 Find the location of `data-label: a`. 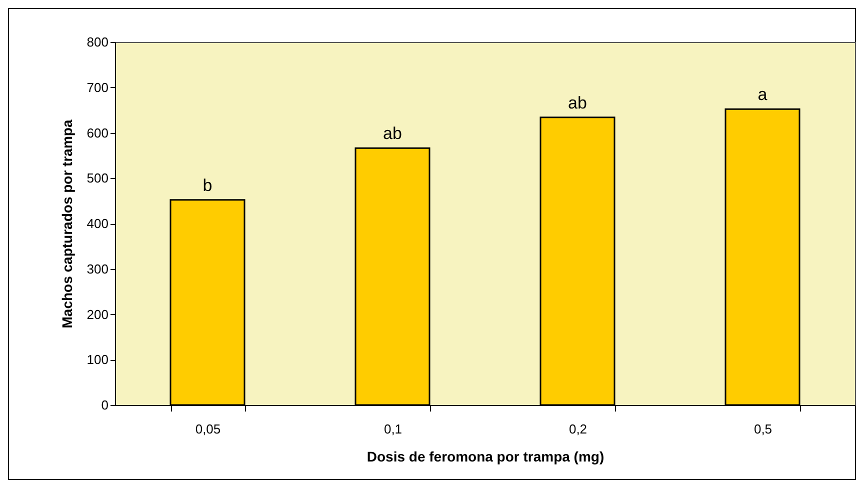

data-label: a is located at coordinates (763, 94).